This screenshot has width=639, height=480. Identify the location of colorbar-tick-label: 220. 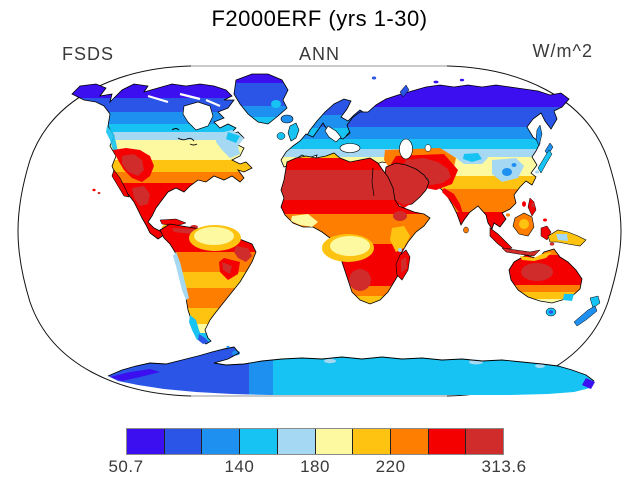
(390, 466).